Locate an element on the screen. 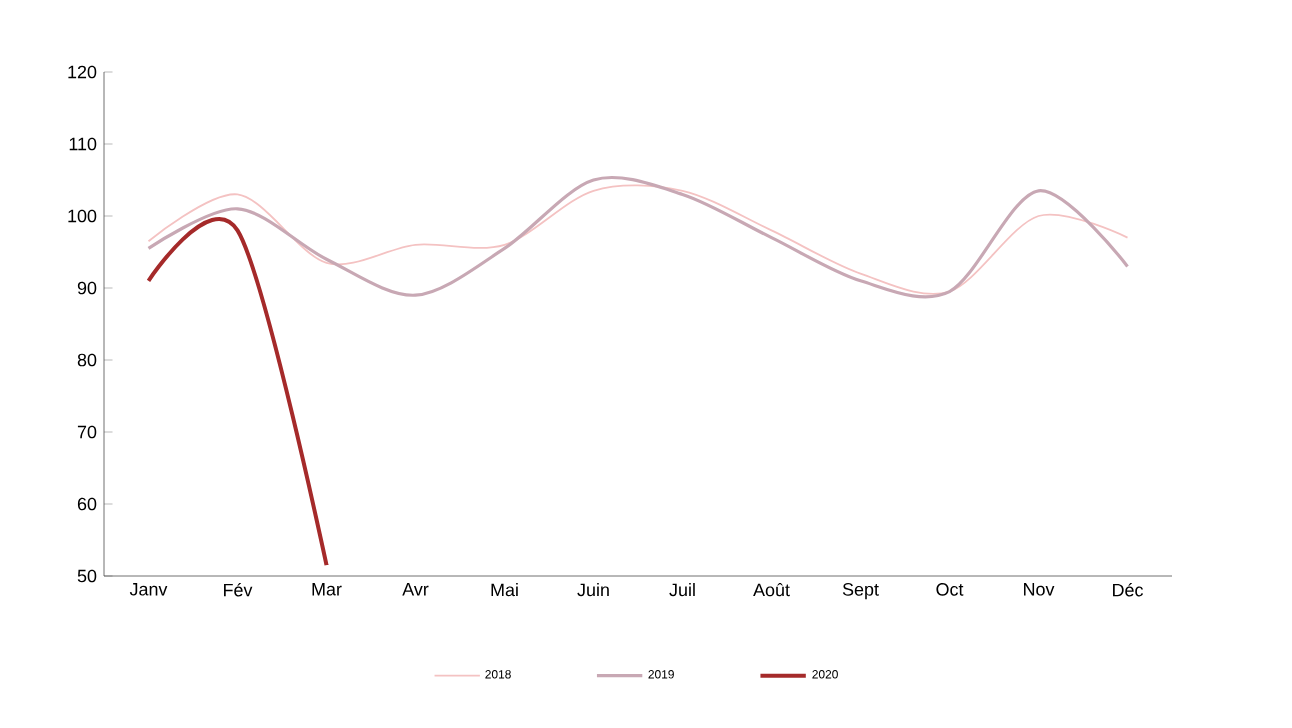  y-tick-label: 70 is located at coordinates (87, 432).